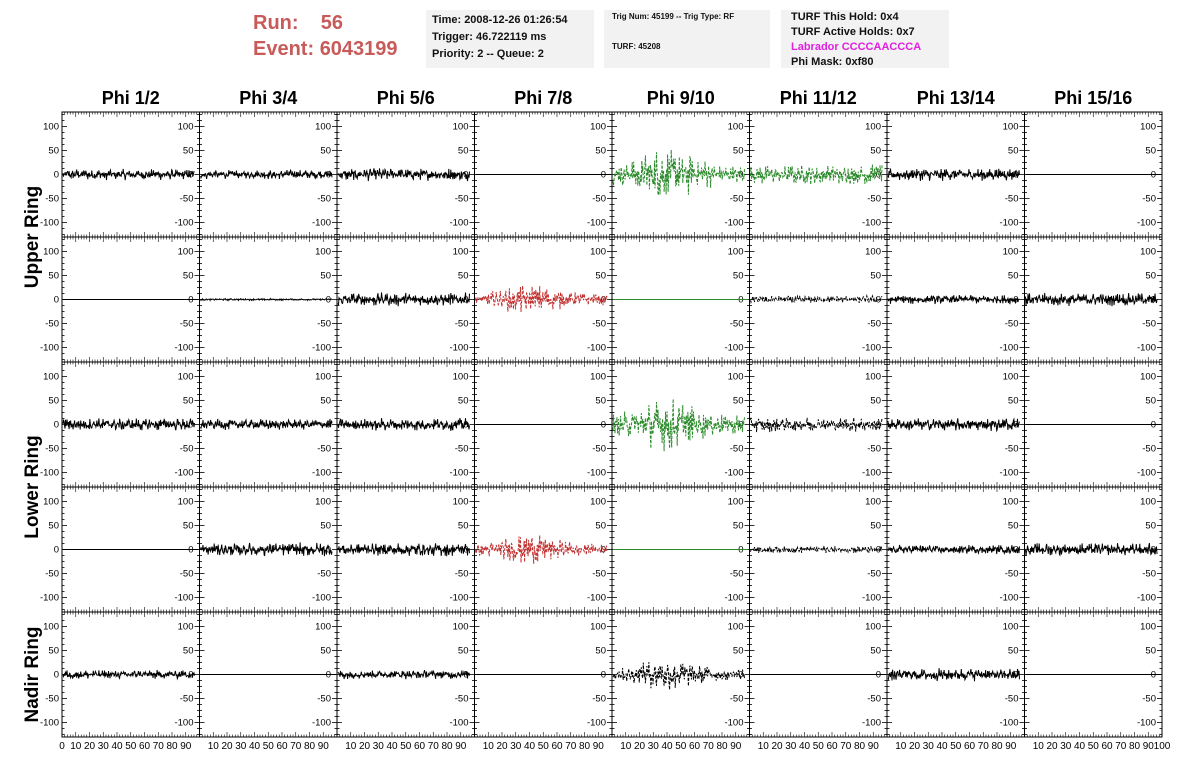  What do you see at coordinates (266, 174) in the screenshot?
I see `waveform-r1-c2` at bounding box center [266, 174].